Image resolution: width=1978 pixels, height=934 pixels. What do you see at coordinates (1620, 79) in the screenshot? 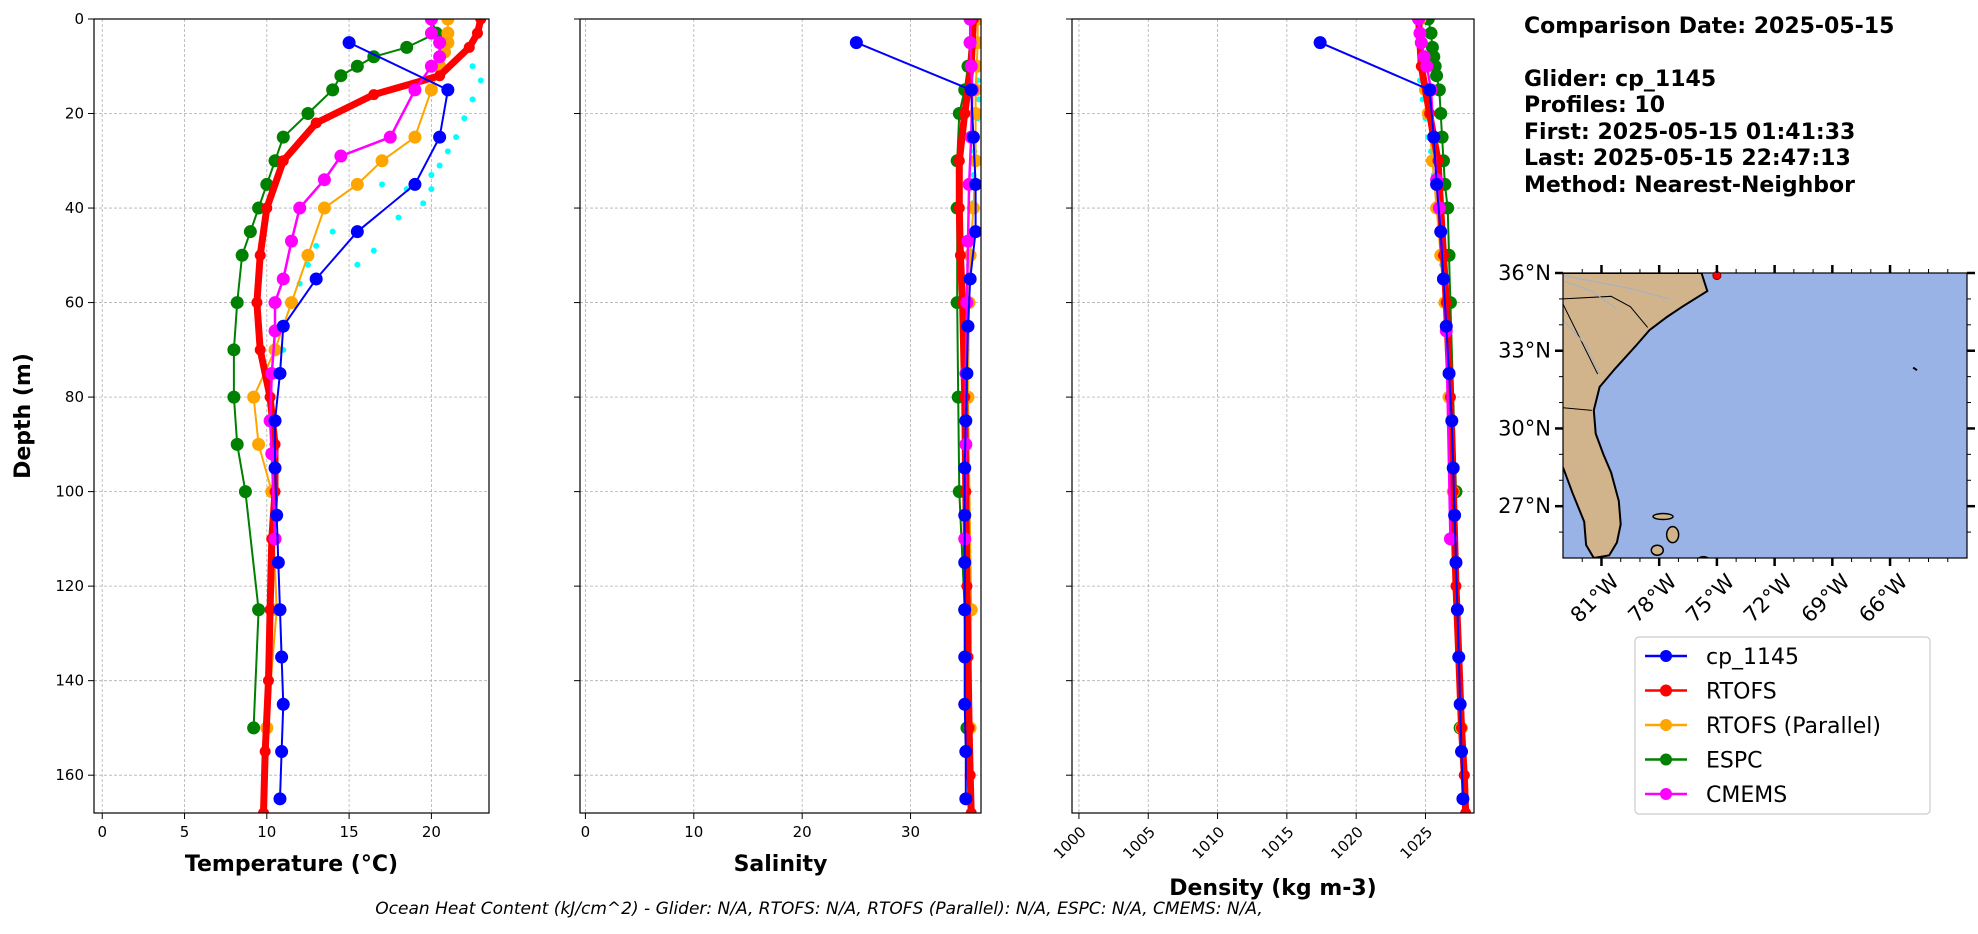
I see `glider-name: Glider: cp_1145` at bounding box center [1620, 79].